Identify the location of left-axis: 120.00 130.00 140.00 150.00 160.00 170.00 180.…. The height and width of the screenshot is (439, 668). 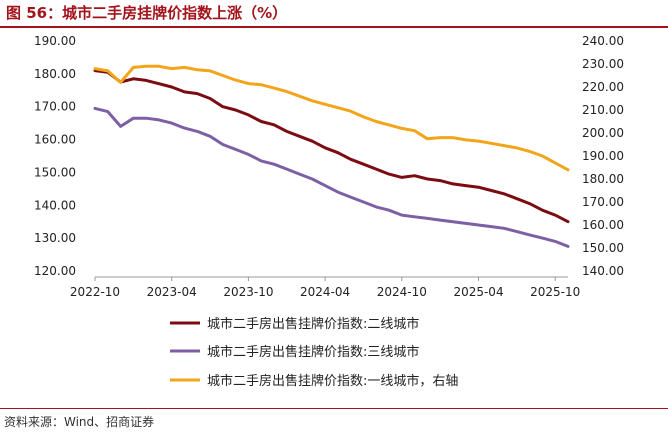
(55, 156).